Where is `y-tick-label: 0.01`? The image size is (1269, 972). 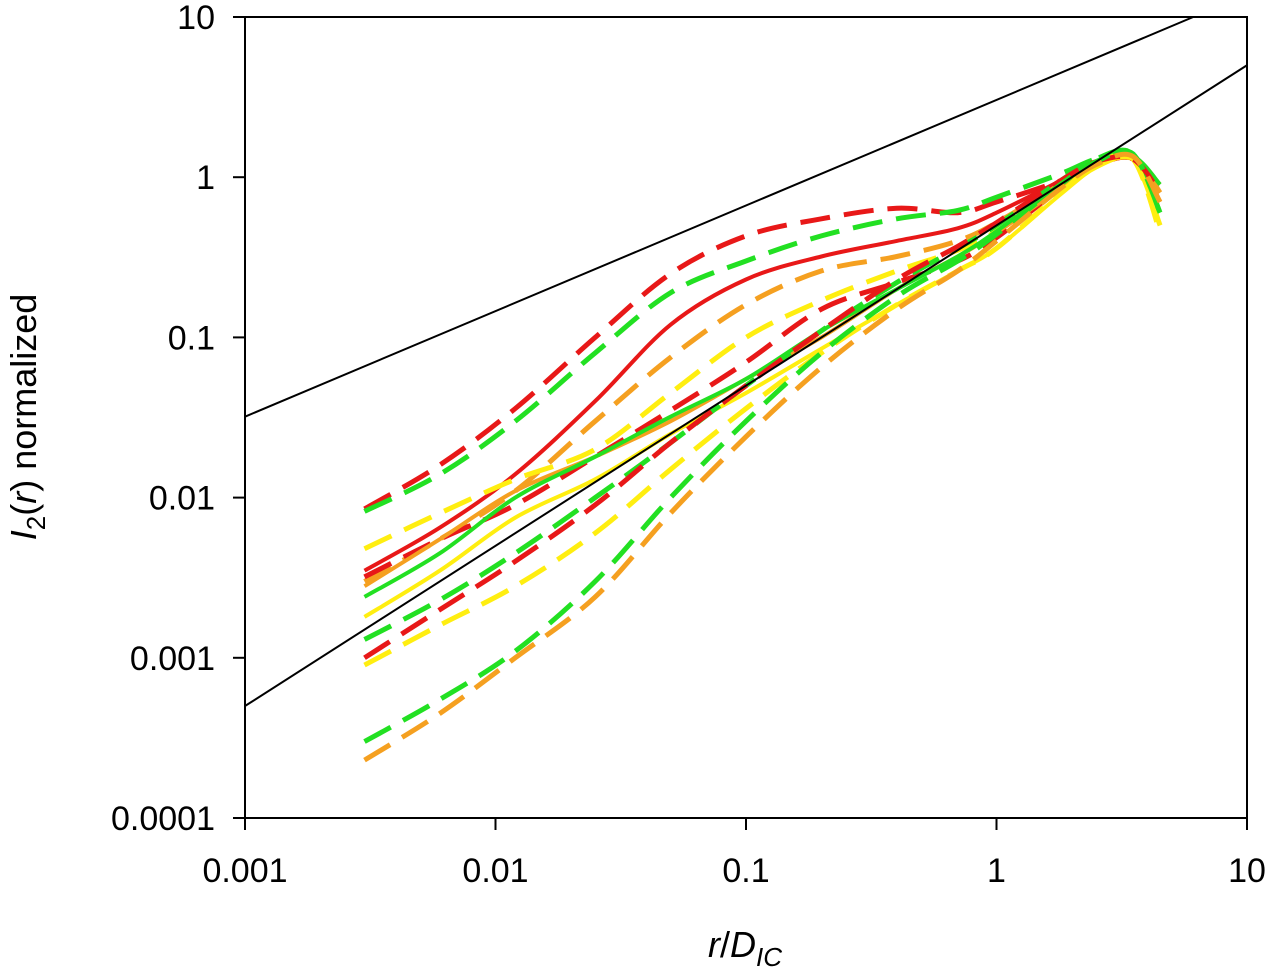
y-tick-label: 0.01 is located at coordinates (182, 499).